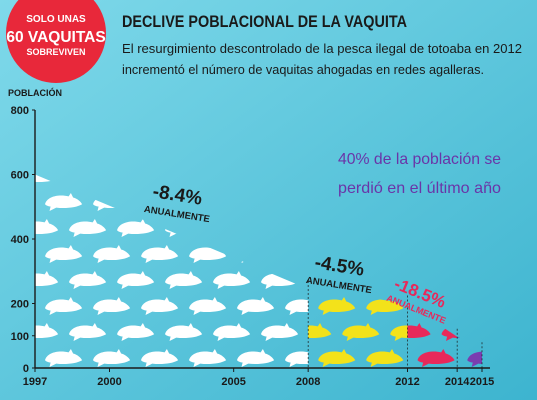 This screenshot has height=400, width=537. What do you see at coordinates (20, 337) in the screenshot?
I see `y-tick-label: 100` at bounding box center [20, 337].